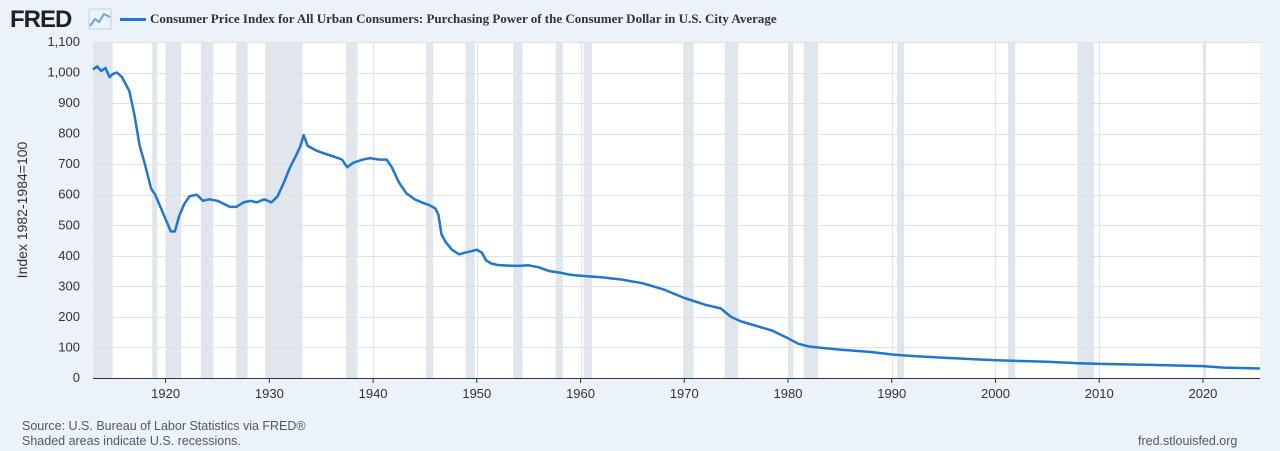  What do you see at coordinates (373, 393) in the screenshot?
I see `x-tick-label: 1940` at bounding box center [373, 393].